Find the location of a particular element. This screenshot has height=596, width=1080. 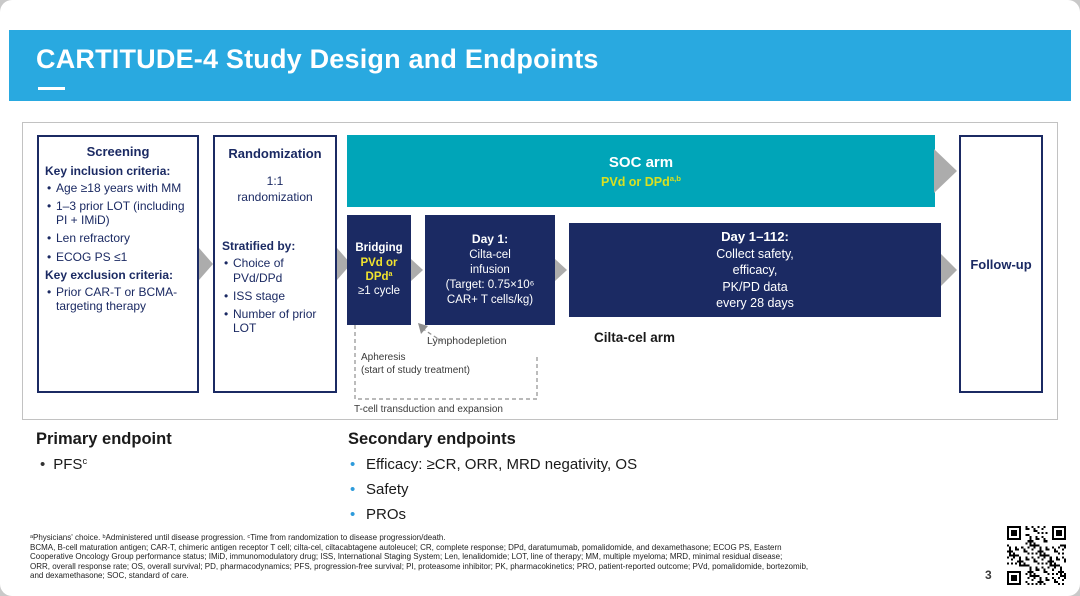

exclusion-list: Prior CAR-T or BCMA-targeting therapy is located at coordinates (118, 299).